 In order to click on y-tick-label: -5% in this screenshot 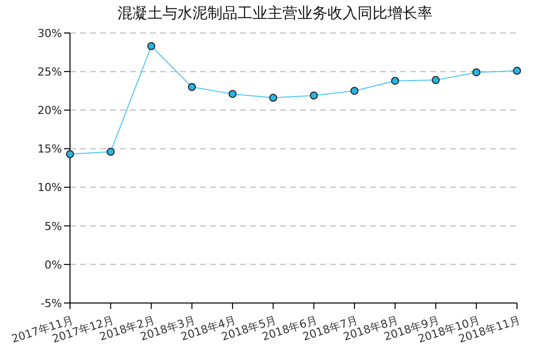, I will do `click(51, 303)`.